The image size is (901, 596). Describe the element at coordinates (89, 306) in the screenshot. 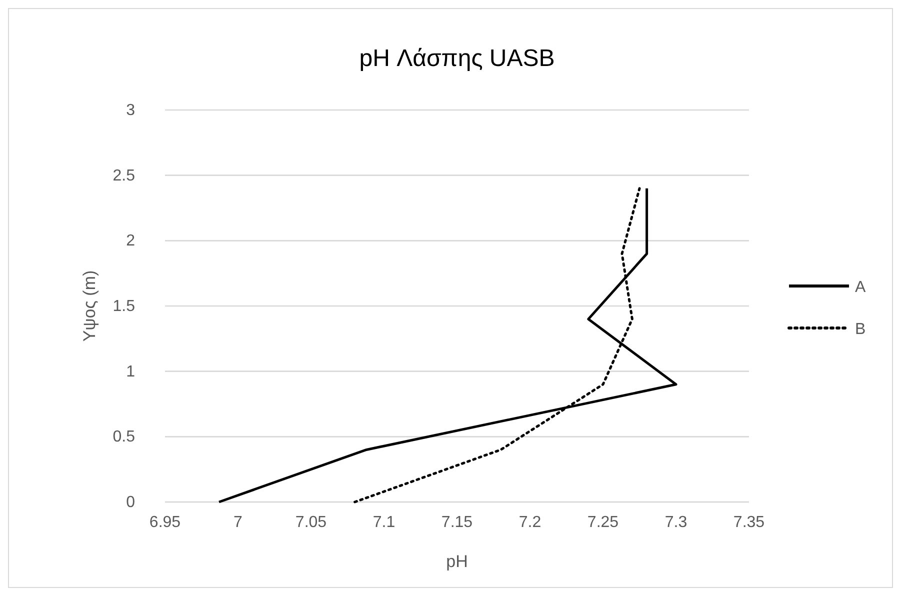

I see `y-axis-title: Υψος (m)` at that location.